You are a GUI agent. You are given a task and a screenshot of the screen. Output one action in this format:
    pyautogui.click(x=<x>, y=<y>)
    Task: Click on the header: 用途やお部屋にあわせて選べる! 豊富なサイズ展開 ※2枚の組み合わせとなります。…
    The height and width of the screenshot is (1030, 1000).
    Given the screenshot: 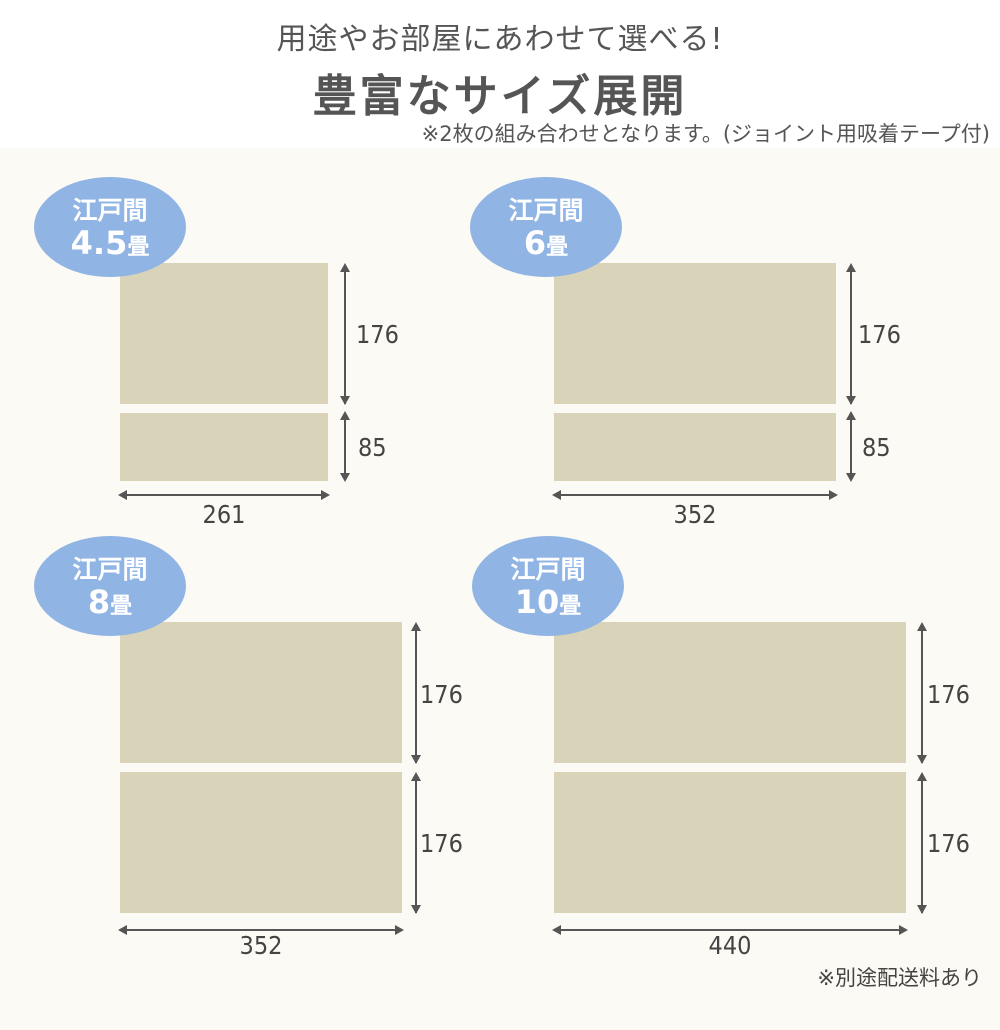 What is the action you would take?
    pyautogui.click(x=500, y=74)
    